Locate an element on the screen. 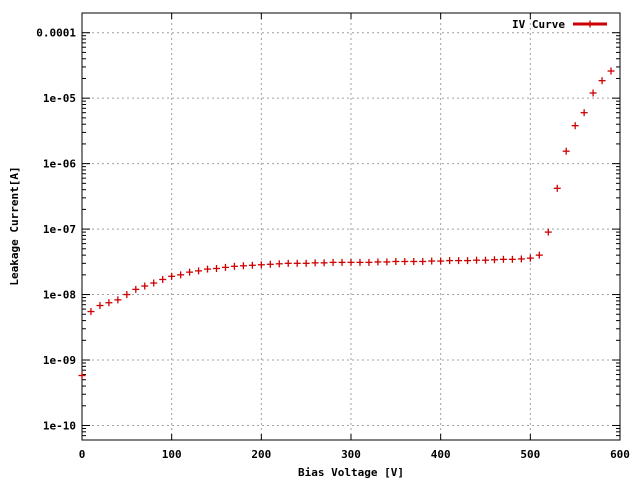 The width and height of the screenshot is (640, 480). y-tick-label: 1e-08 is located at coordinates (59, 295).